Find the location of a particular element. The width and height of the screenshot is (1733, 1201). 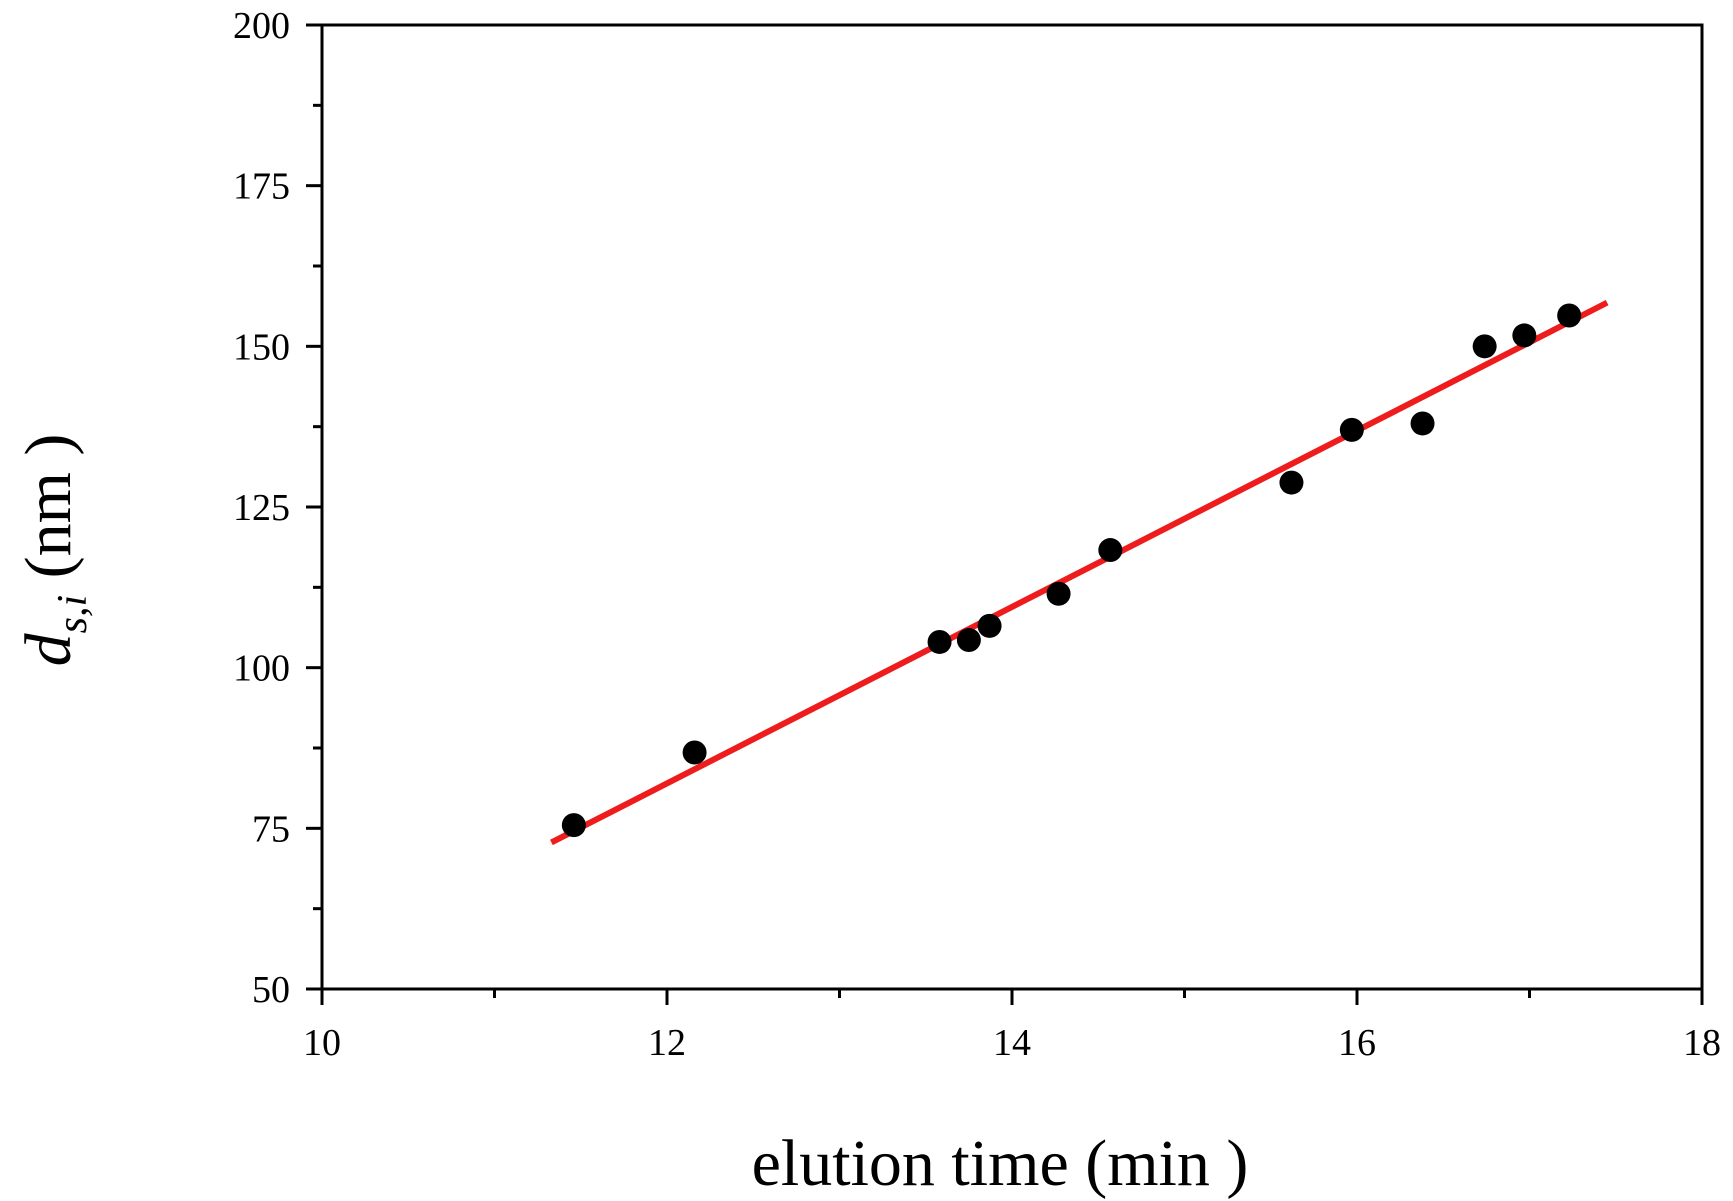

y-axis-title-unit: (nm ) is located at coordinates (48, 514).